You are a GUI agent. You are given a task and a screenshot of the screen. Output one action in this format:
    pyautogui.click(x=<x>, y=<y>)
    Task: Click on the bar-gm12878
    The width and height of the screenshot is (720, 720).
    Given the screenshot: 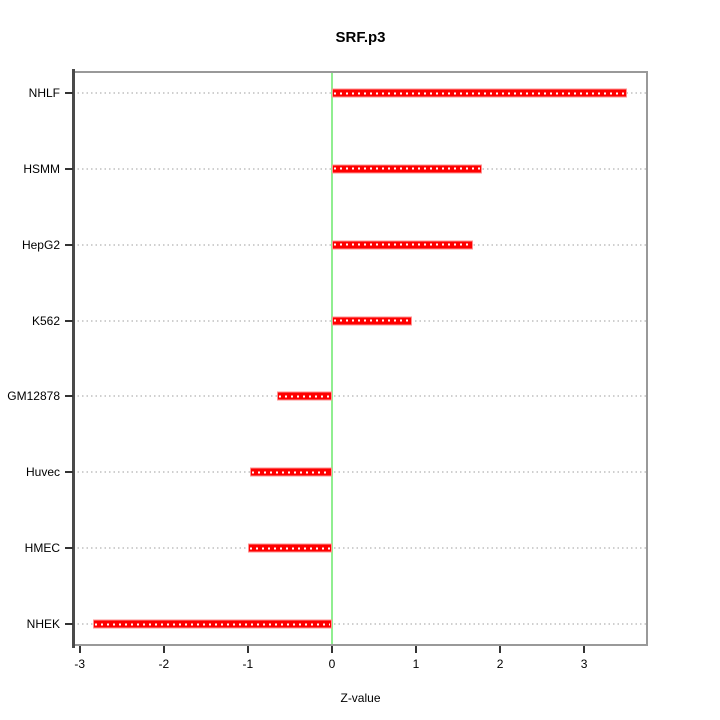 What is the action you would take?
    pyautogui.click(x=304, y=396)
    